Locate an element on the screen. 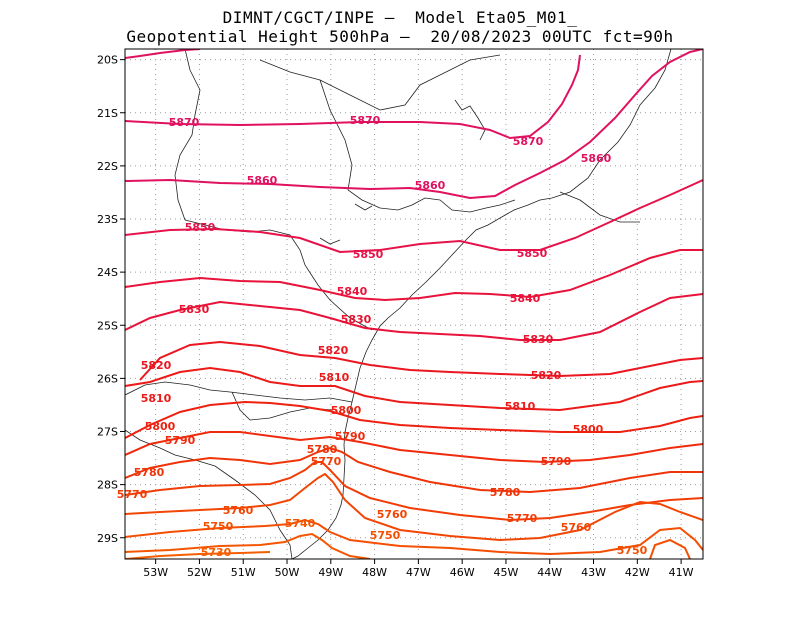 The width and height of the screenshot is (800, 618). contour-label: 5730 is located at coordinates (216, 552).